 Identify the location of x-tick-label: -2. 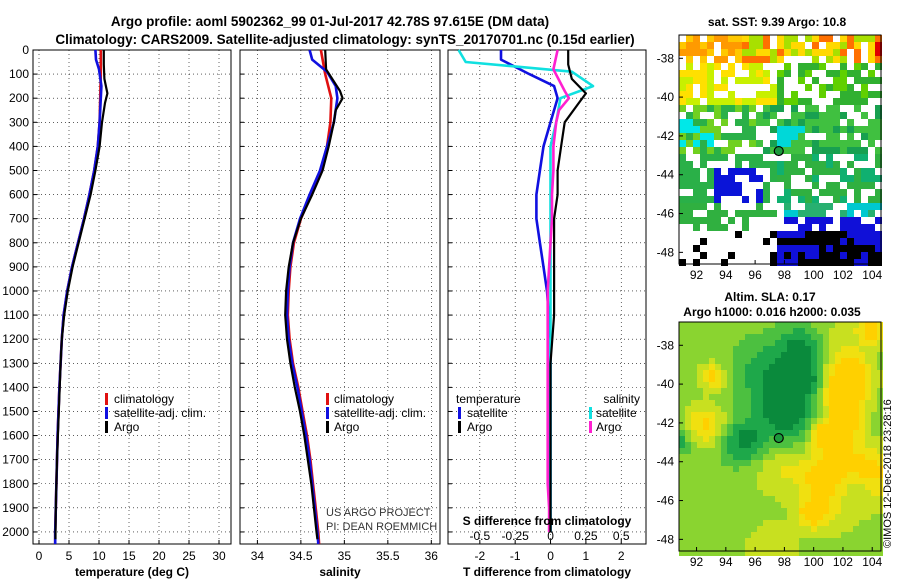
(479, 556).